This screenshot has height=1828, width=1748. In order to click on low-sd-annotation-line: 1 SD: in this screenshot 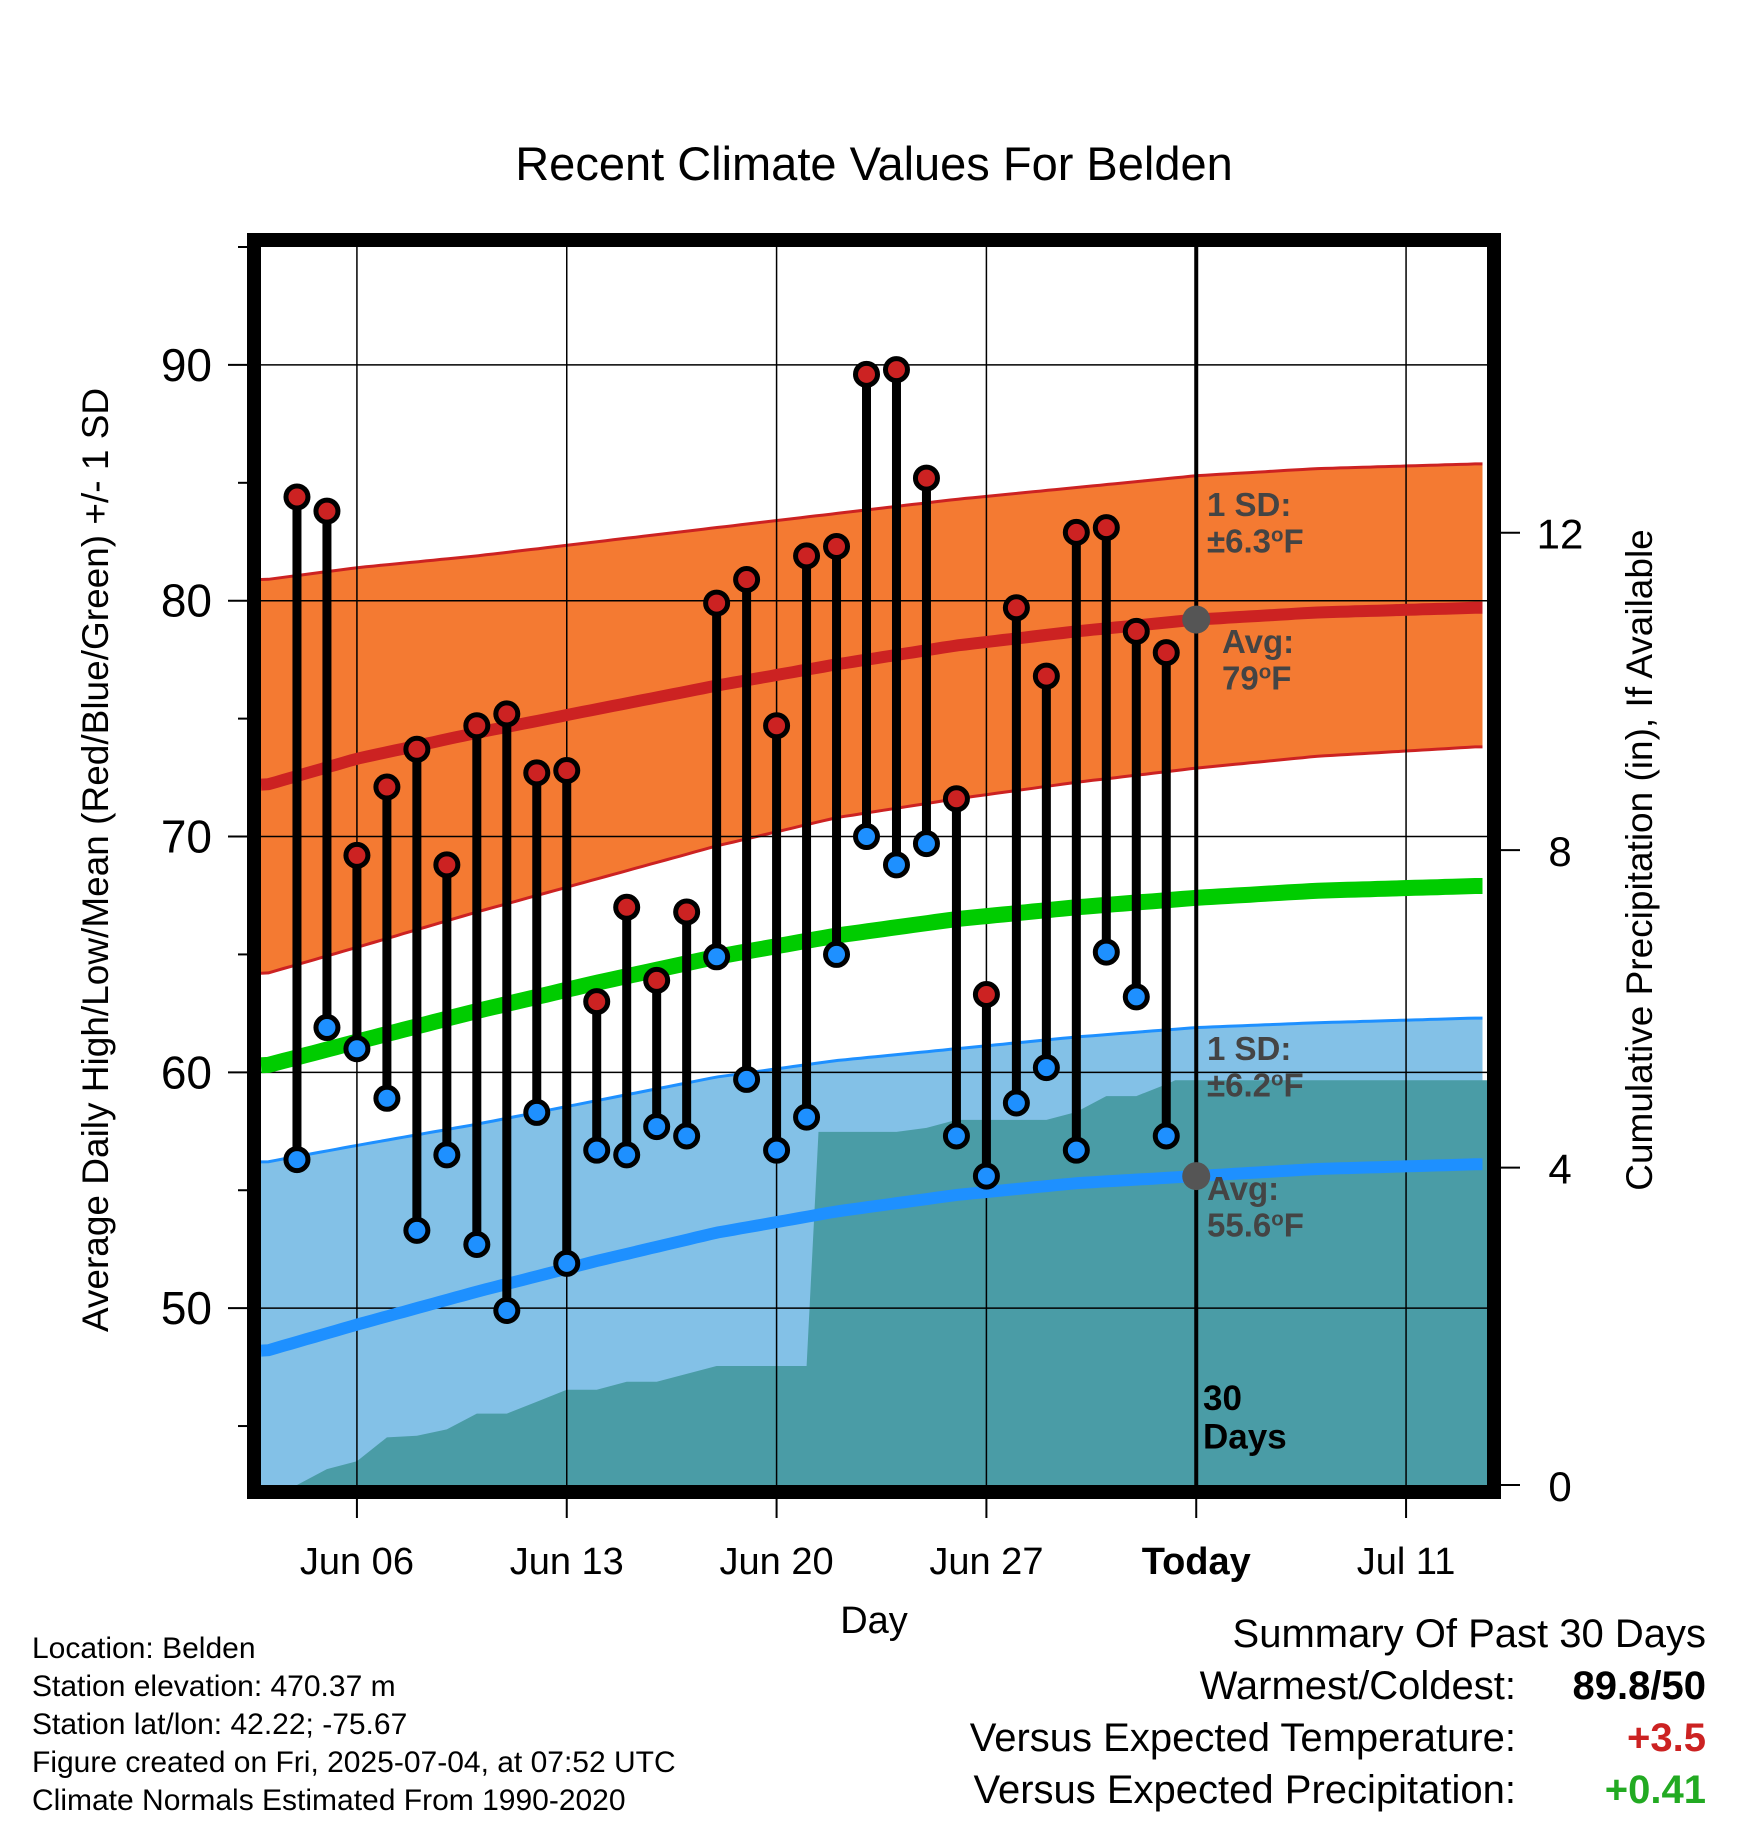, I will do `click(1249, 1048)`.